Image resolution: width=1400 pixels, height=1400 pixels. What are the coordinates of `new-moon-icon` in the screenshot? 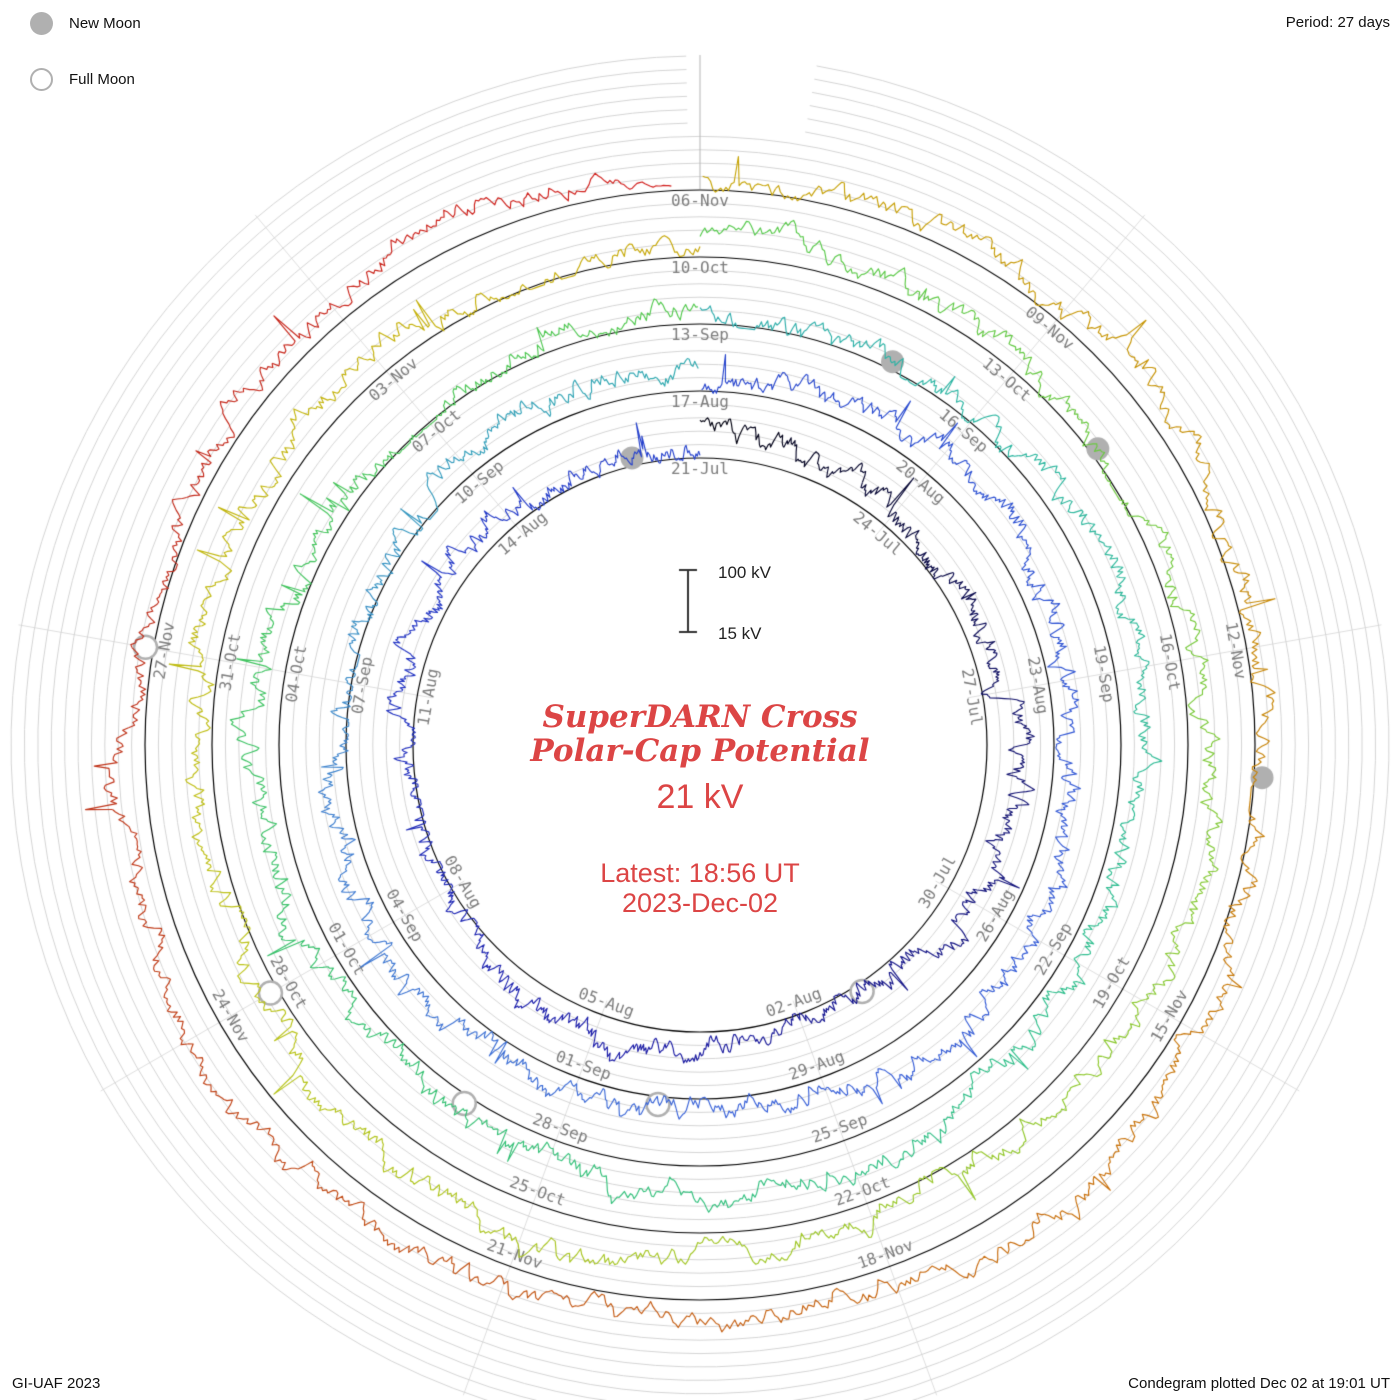 It's located at (41, 23).